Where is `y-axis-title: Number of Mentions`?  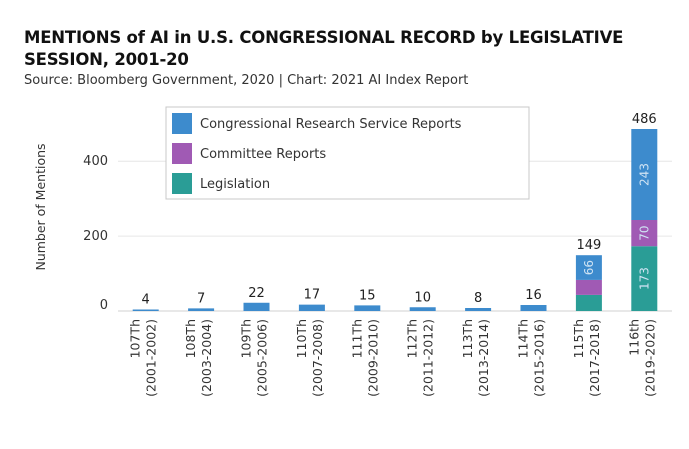
y-axis-title: Number of Mentions is located at coordinates (40, 206).